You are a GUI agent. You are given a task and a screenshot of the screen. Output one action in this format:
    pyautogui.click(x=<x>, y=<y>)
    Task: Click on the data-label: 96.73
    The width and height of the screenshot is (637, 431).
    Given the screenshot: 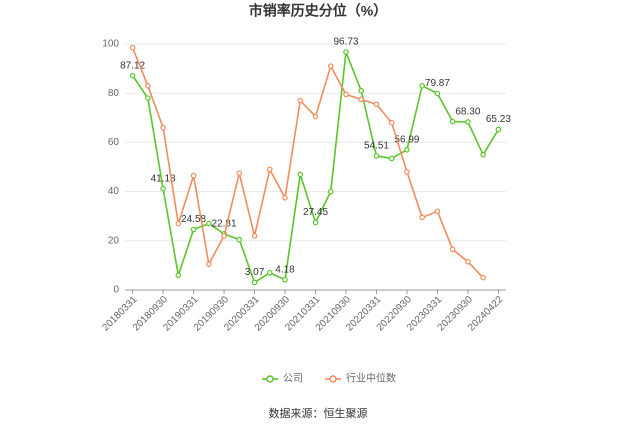 What is the action you would take?
    pyautogui.click(x=345, y=42)
    